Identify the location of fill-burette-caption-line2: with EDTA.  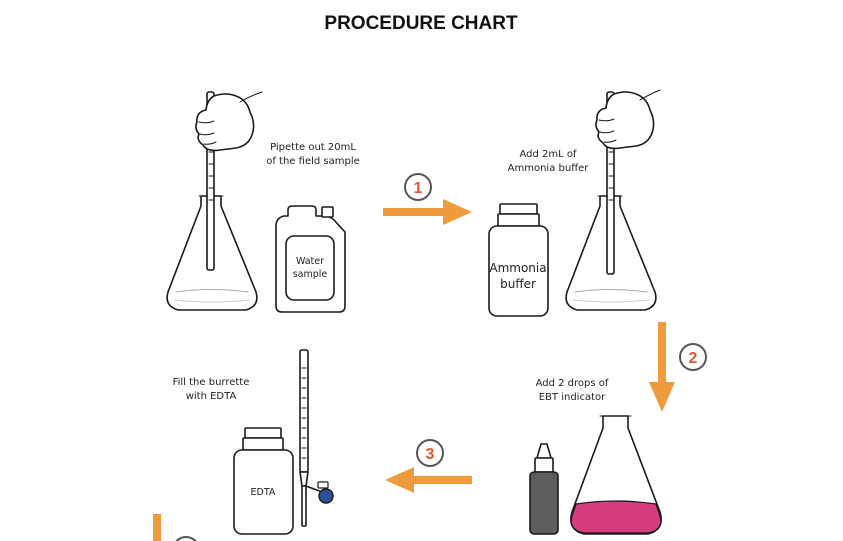
(211, 396).